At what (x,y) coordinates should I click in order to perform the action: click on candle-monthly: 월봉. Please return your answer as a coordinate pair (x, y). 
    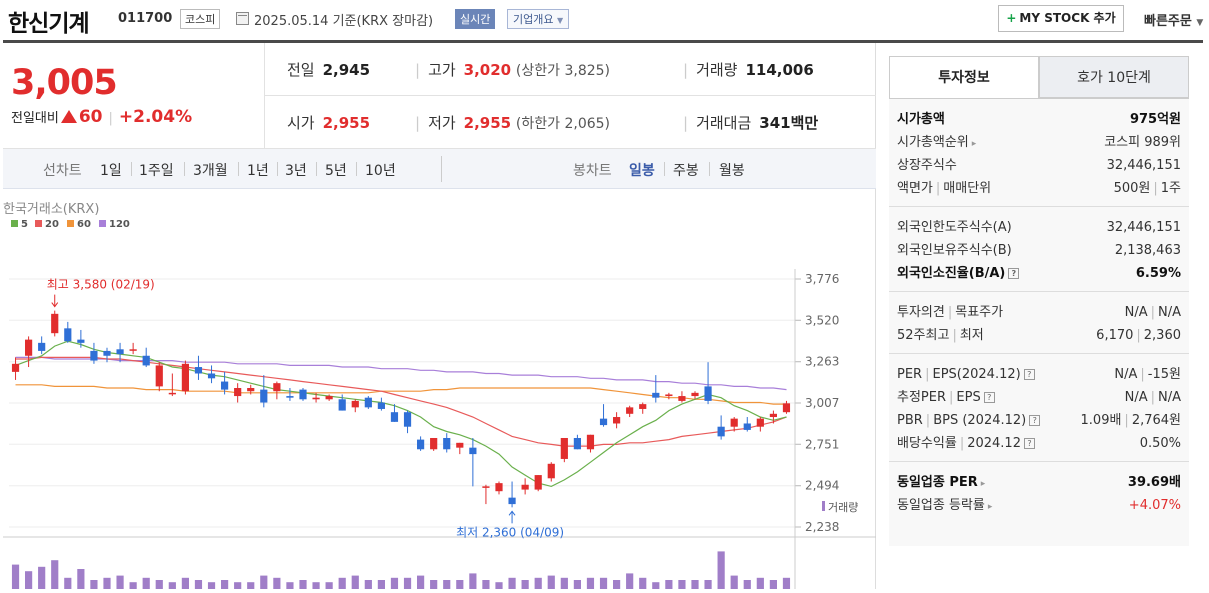
    Looking at the image, I should click on (732, 171).